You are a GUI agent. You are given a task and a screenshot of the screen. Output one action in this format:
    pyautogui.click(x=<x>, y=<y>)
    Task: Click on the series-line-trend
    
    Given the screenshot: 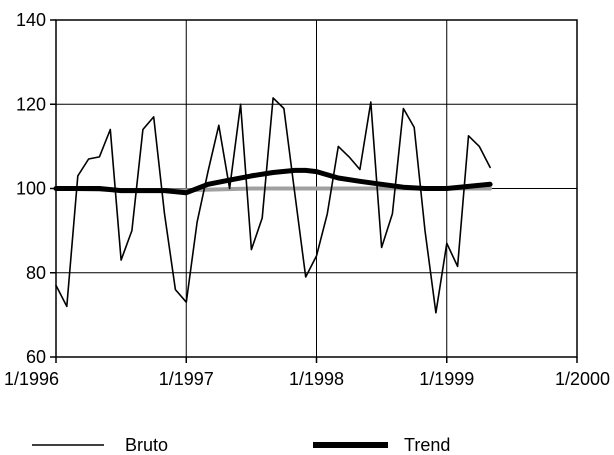 What is the action you would take?
    pyautogui.click(x=273, y=181)
    